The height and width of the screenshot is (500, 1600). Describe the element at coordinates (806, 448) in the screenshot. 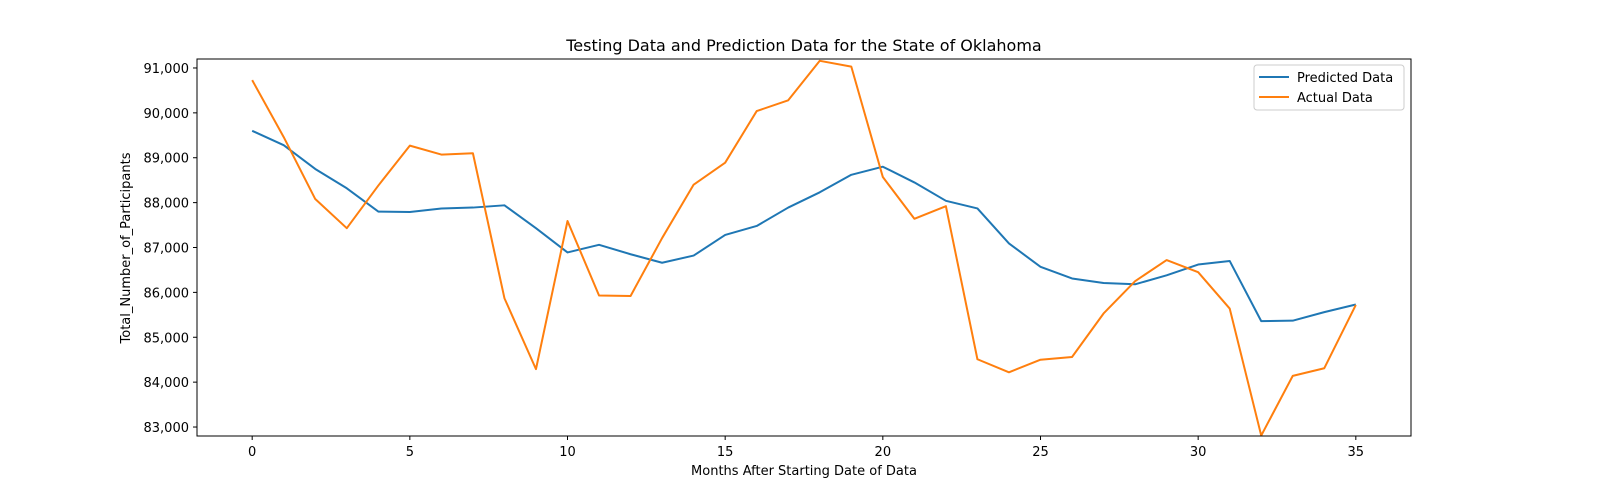

I see `x-axis: 0 5 10 15 20 25 30 35` at that location.